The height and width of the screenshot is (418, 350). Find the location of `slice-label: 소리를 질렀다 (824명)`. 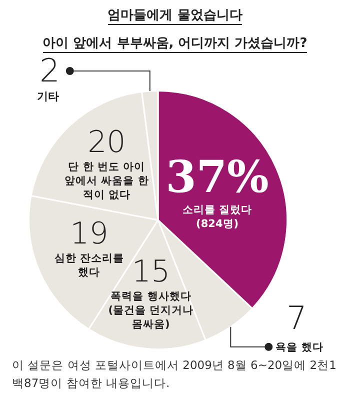

slice-label: 소리를 질렀다 (824명) is located at coordinates (217, 217).